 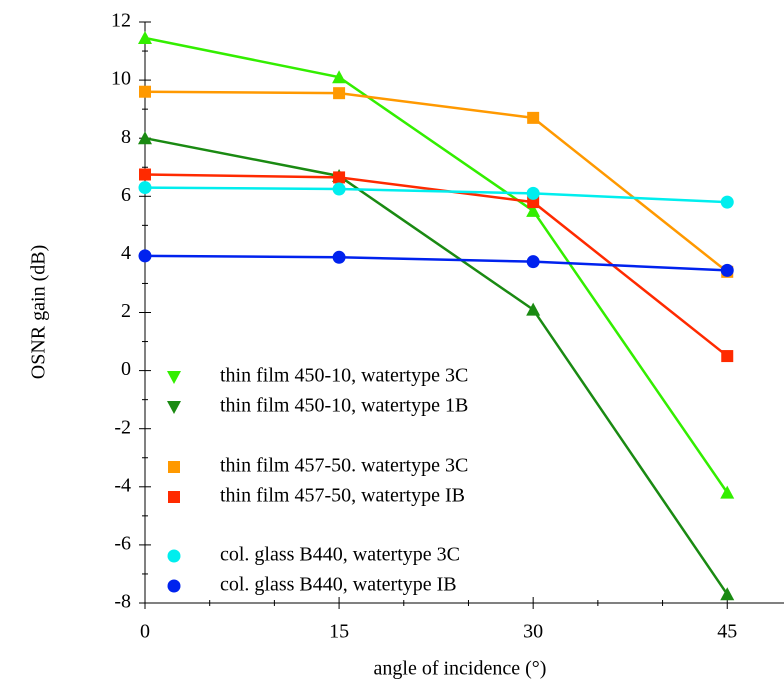 I want to click on y-tick-label: 6, so click(x=126, y=195).